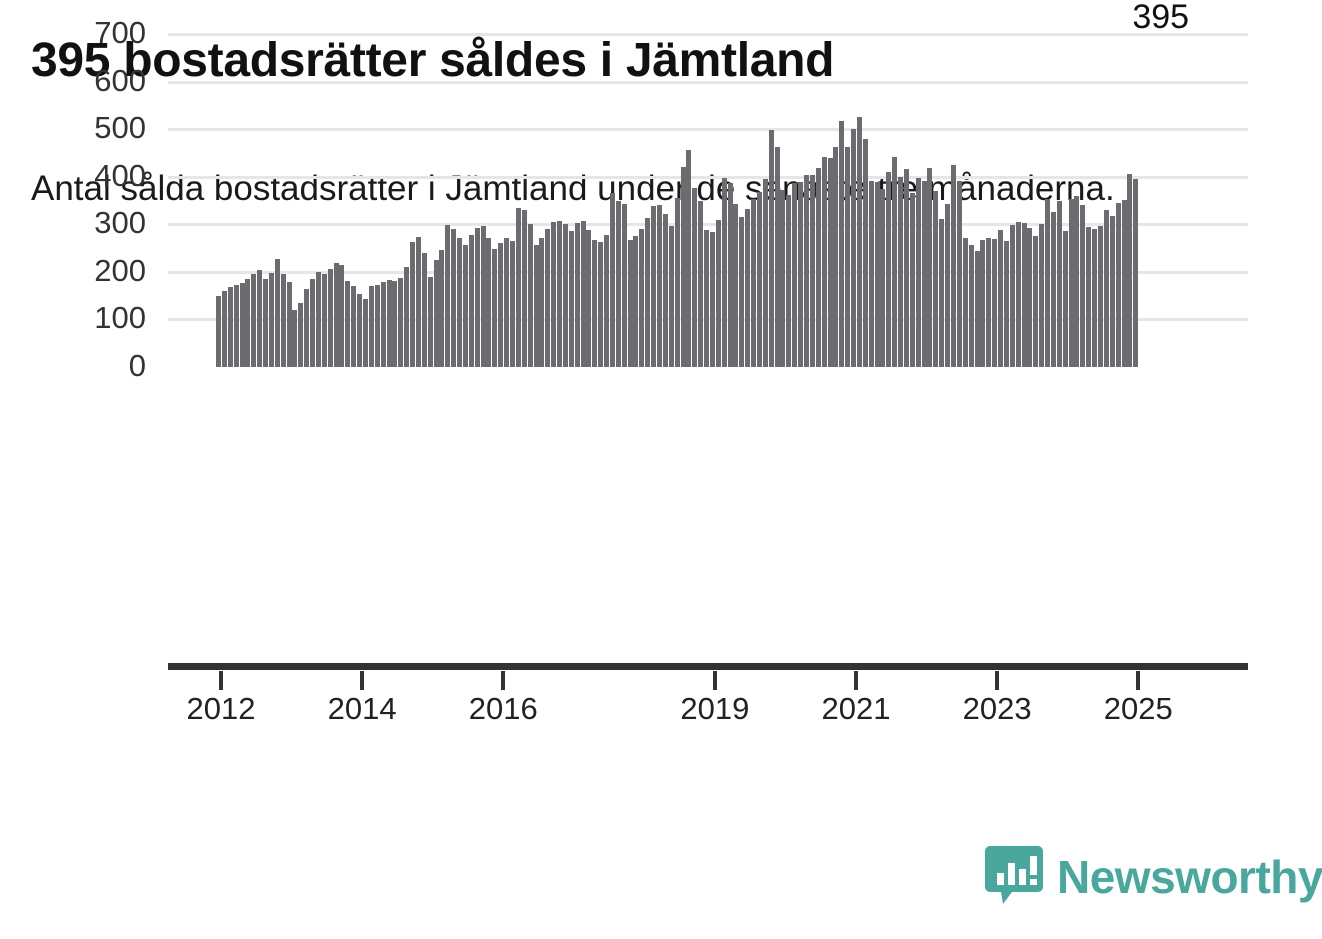 The width and height of the screenshot is (1322, 939). What do you see at coordinates (120, 175) in the screenshot?
I see `y-axis-tick-label: 400` at bounding box center [120, 175].